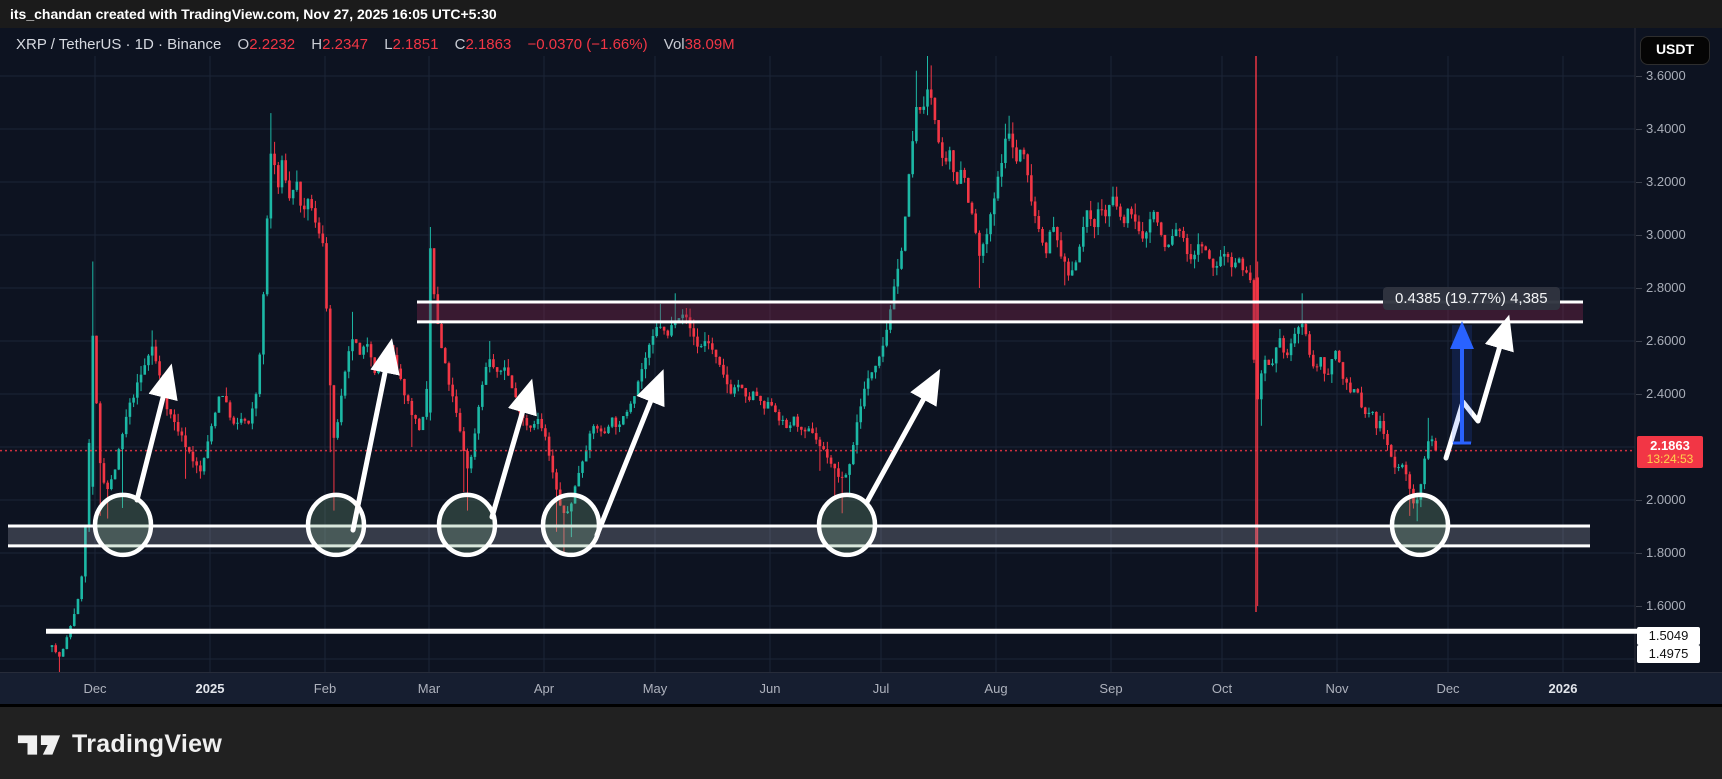 Image resolution: width=1722 pixels, height=779 pixels. I want to click on currency-toggle-button: USDT, so click(1675, 50).